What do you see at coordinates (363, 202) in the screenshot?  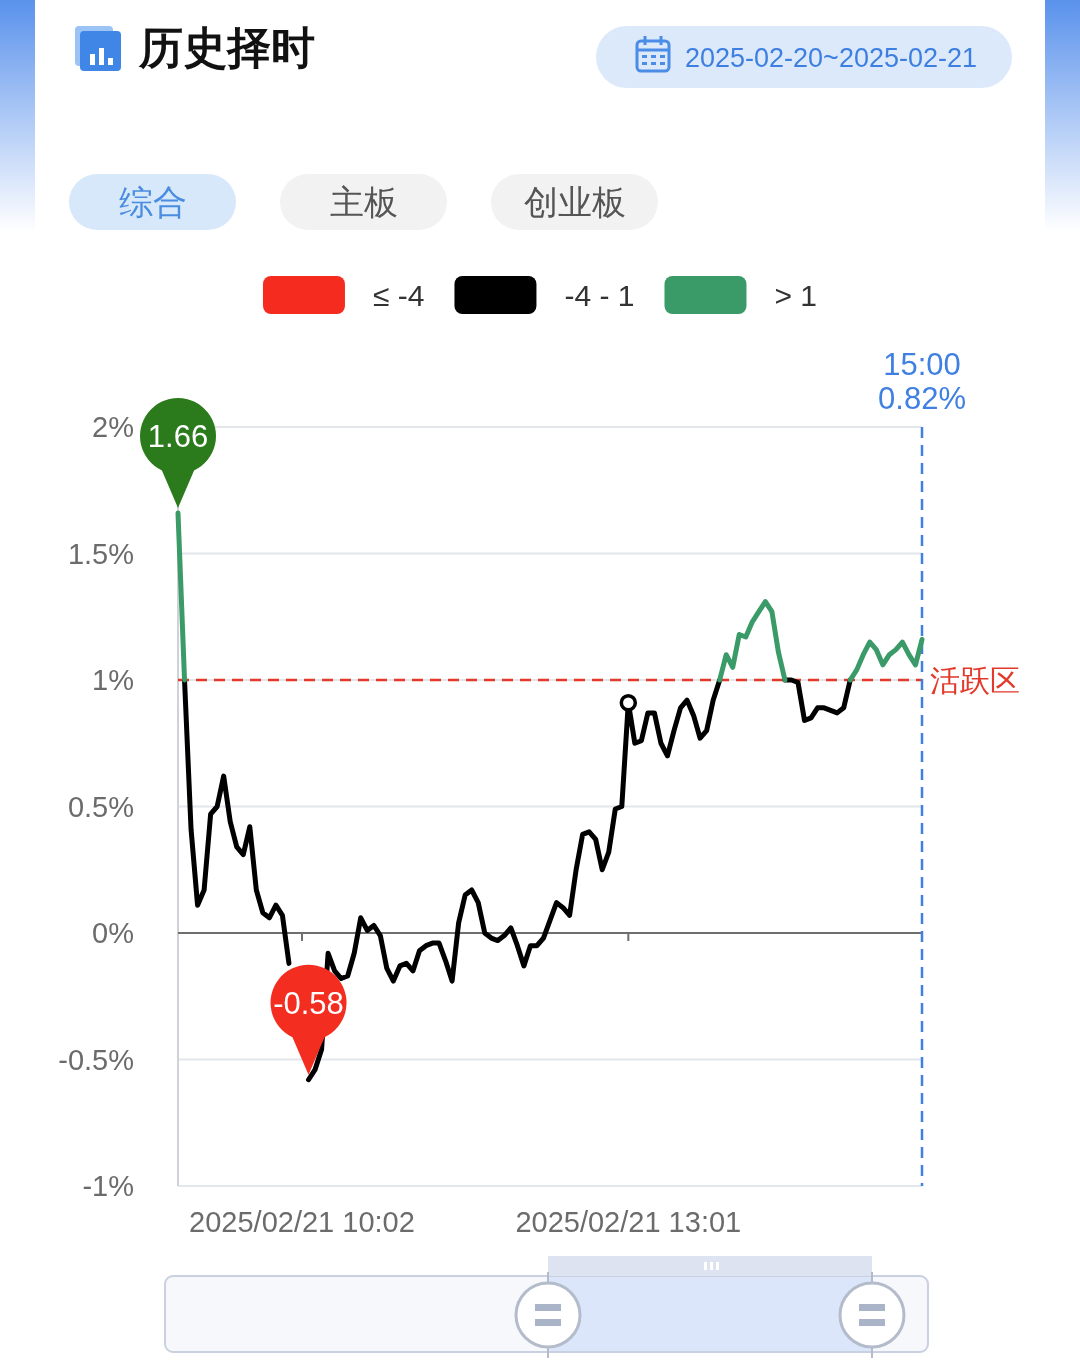 I see `tab: 主板` at bounding box center [363, 202].